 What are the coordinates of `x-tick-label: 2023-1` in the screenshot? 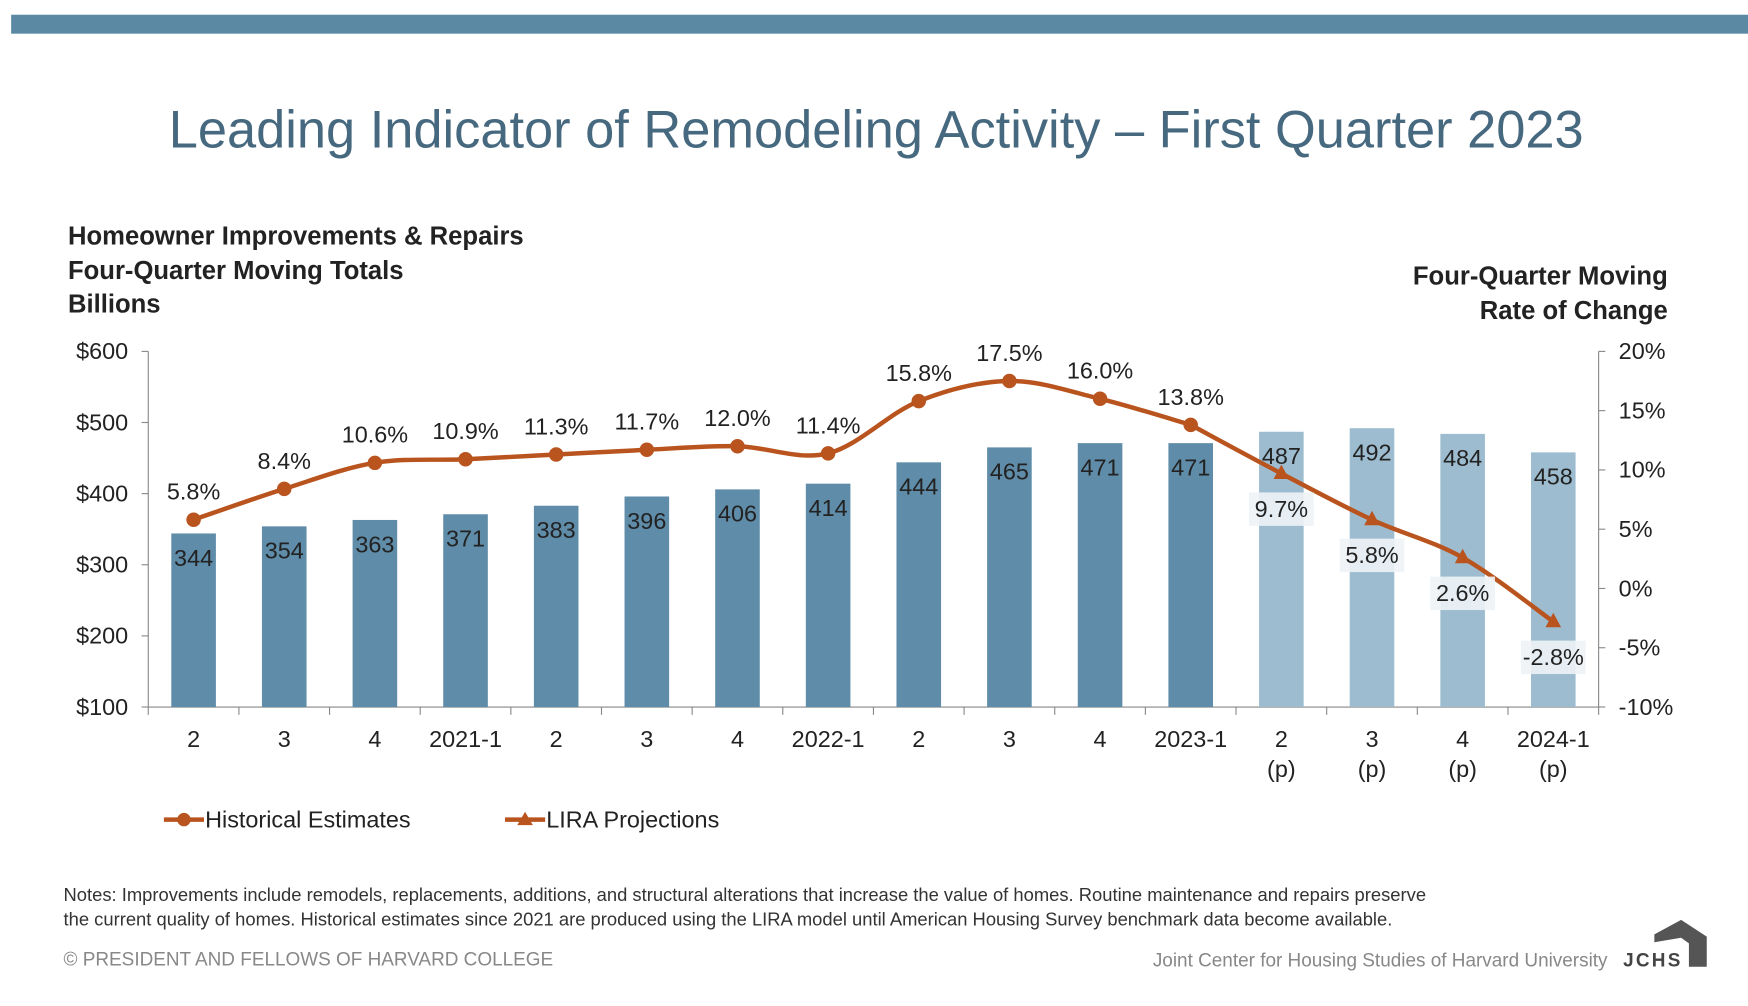 It's located at (1190, 739).